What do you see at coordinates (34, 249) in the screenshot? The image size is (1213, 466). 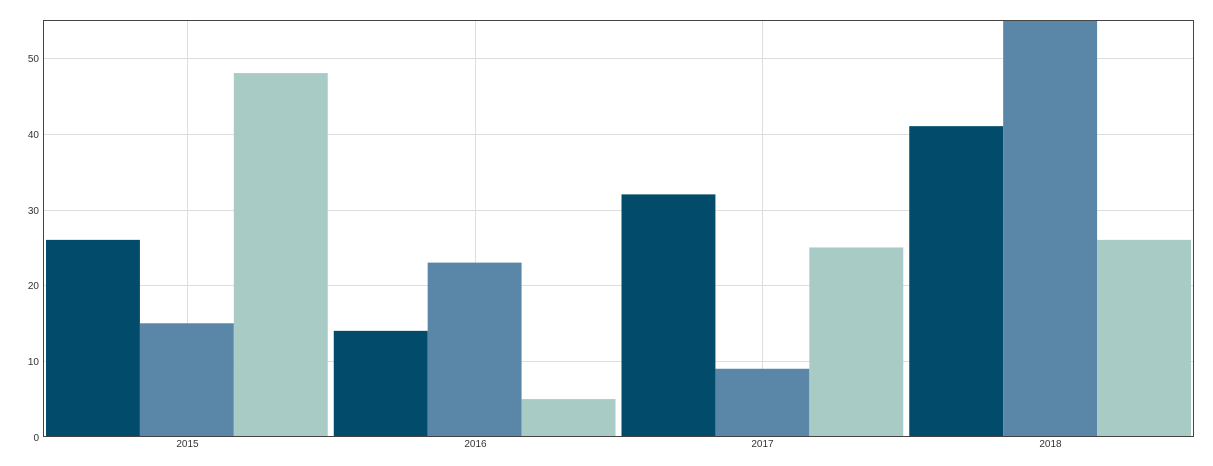 I see `y-tick-labels: 0 10 20 30 40 50` at bounding box center [34, 249].